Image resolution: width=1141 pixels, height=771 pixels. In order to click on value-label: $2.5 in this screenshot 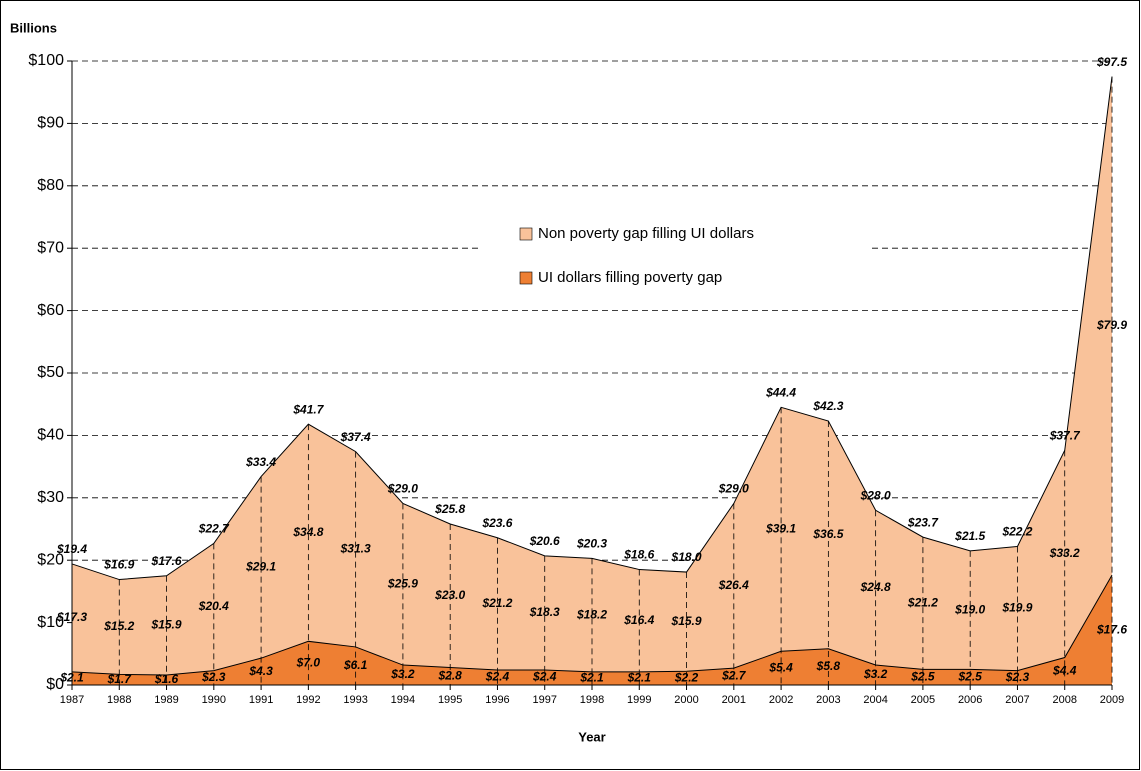, I will do `click(922, 676)`.